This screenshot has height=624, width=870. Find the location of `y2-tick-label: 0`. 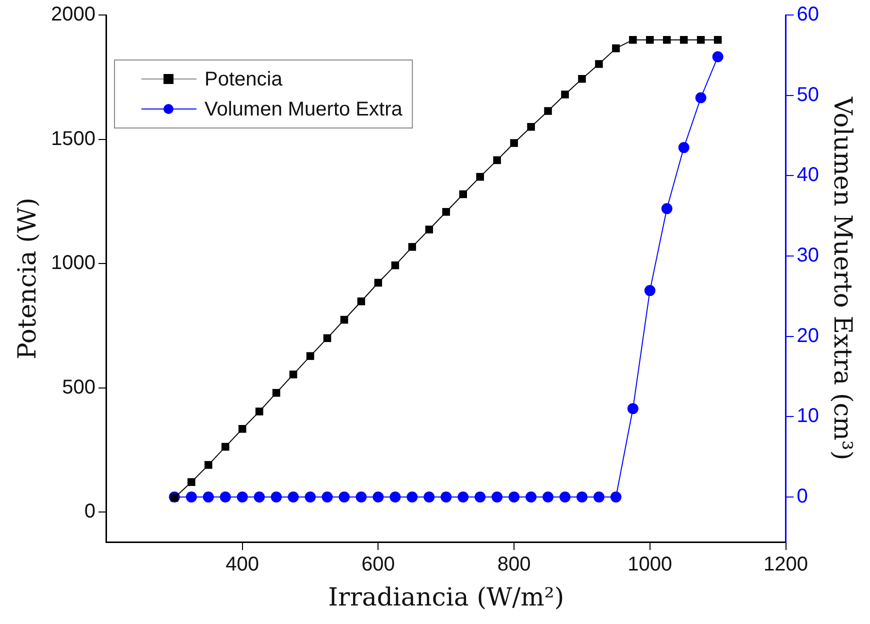

y2-tick-label: 0 is located at coordinates (802, 497).